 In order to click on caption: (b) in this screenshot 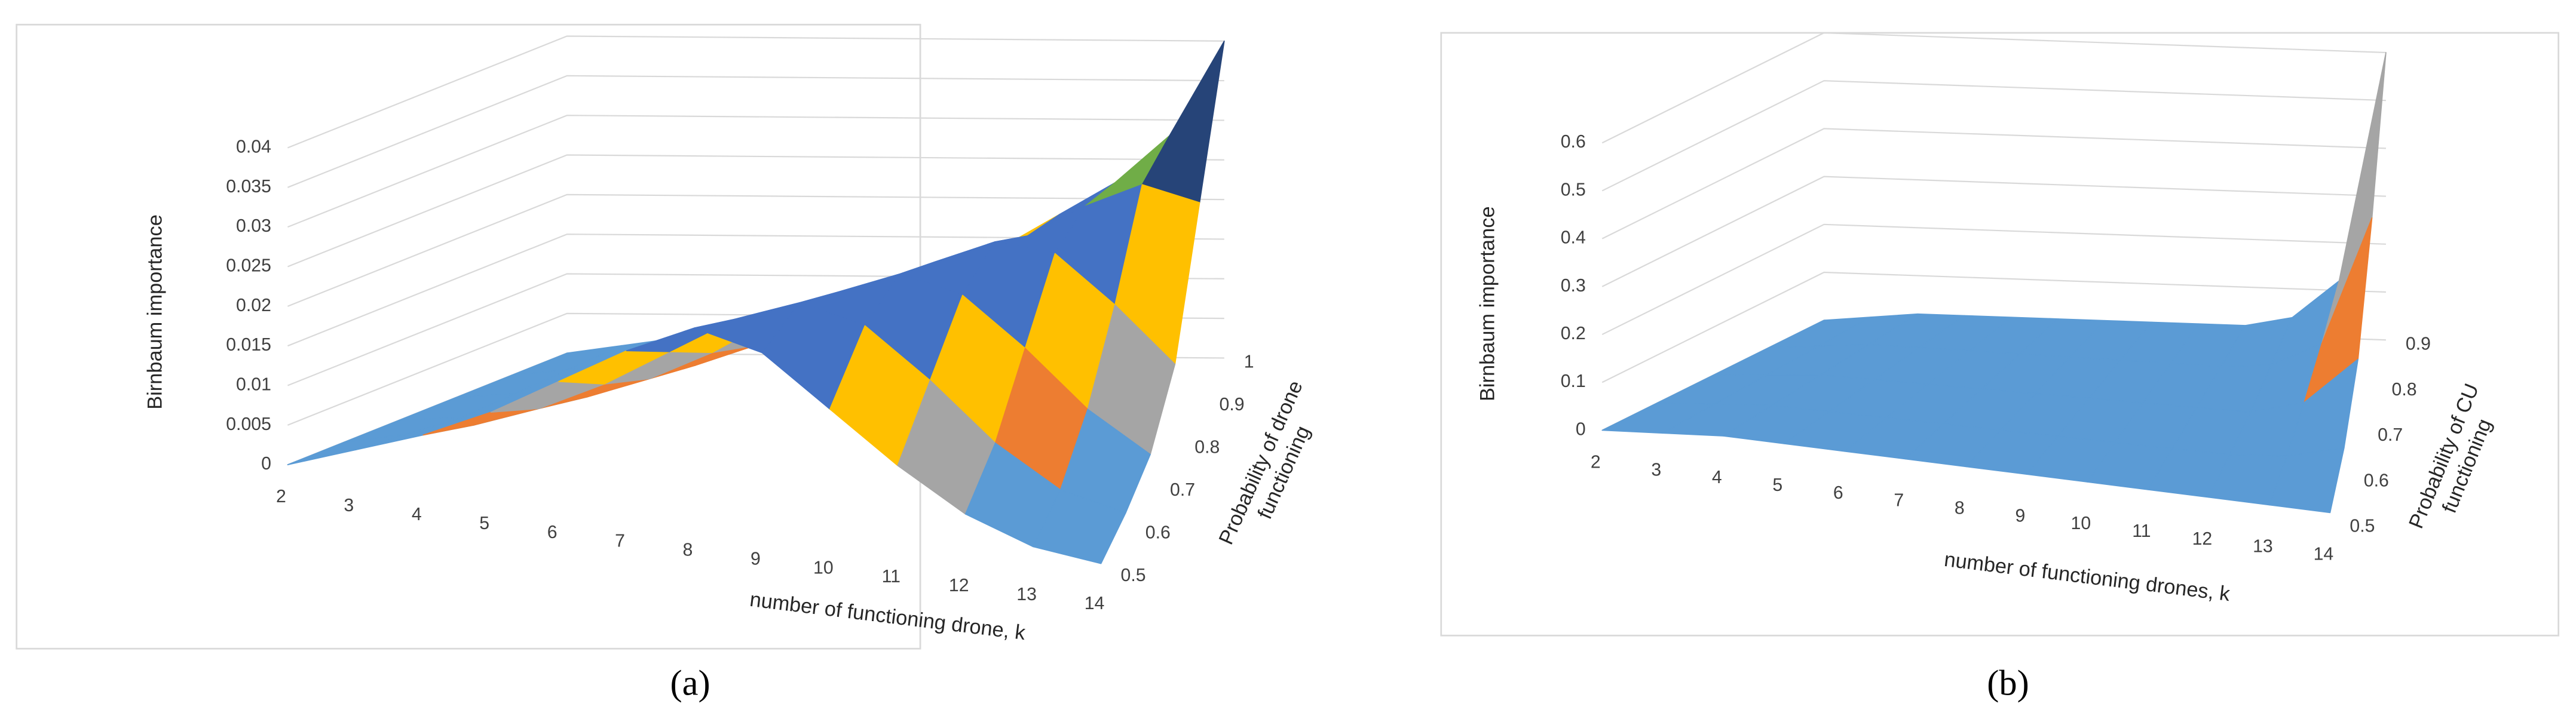, I will do `click(2008, 683)`.